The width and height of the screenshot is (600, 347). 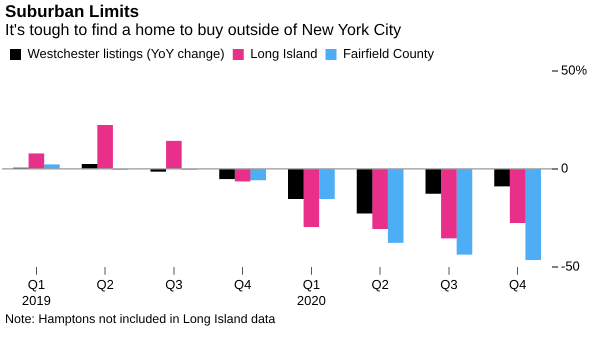 What do you see at coordinates (72, 12) in the screenshot?
I see `chart-title: Suburban Limits` at bounding box center [72, 12].